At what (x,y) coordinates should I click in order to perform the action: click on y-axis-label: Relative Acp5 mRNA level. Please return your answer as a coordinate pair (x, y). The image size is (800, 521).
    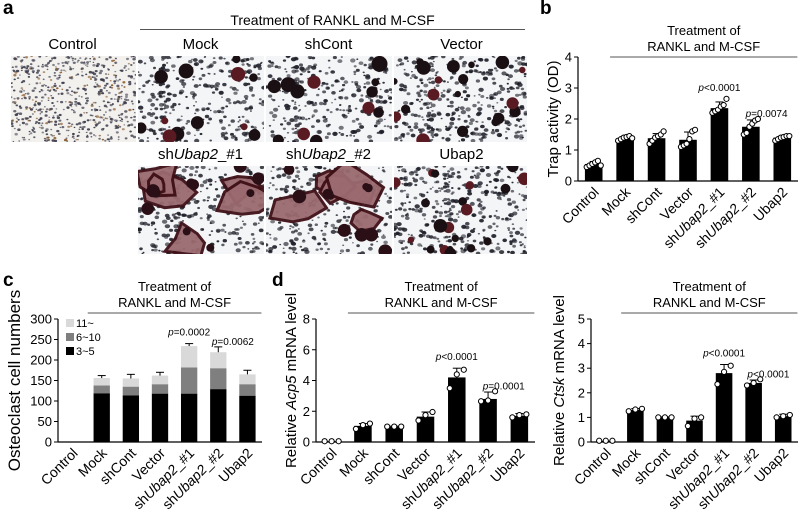
    Looking at the image, I should click on (291, 380).